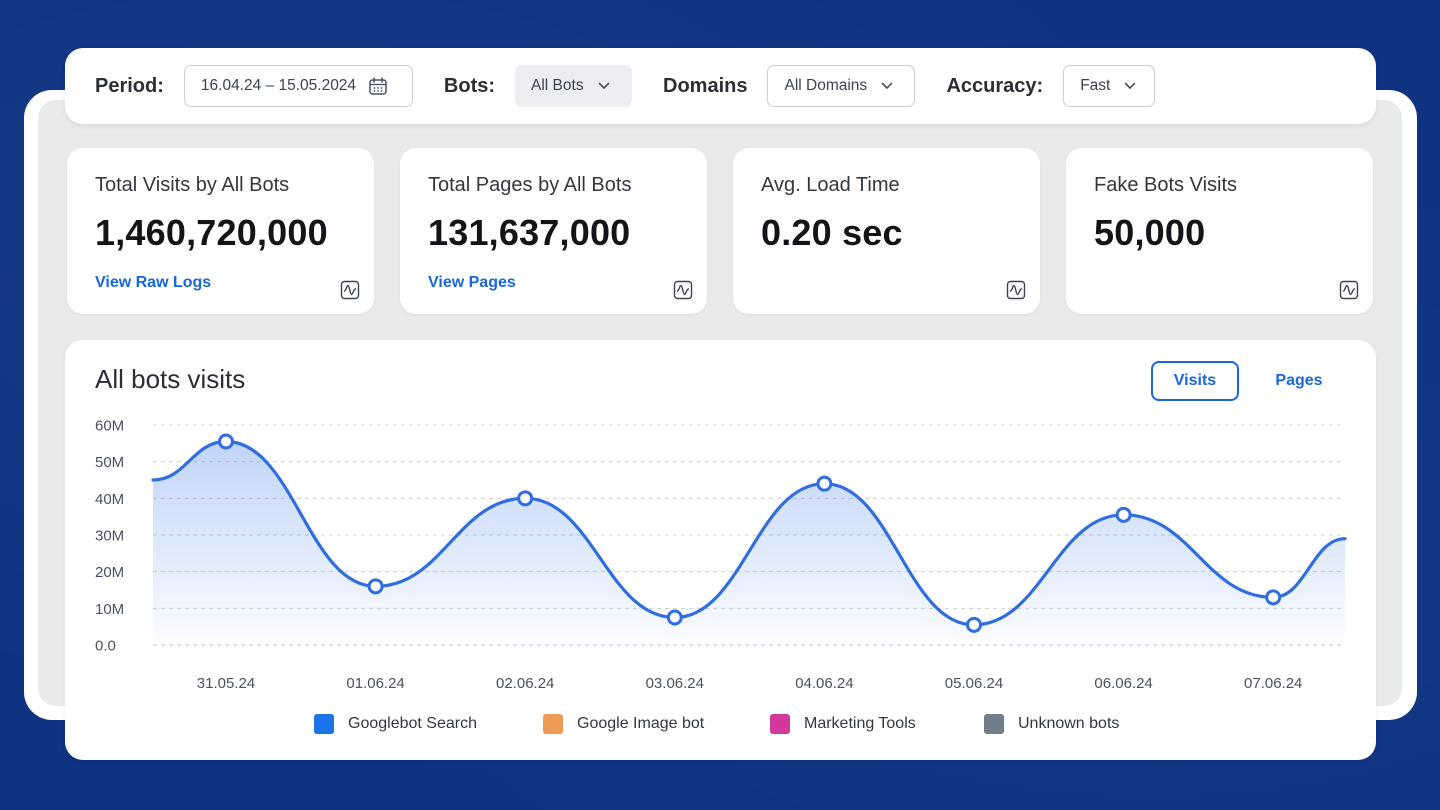  Describe the element at coordinates (153, 282) in the screenshot. I see `view-raw-logs-link: View Raw Logs` at that location.